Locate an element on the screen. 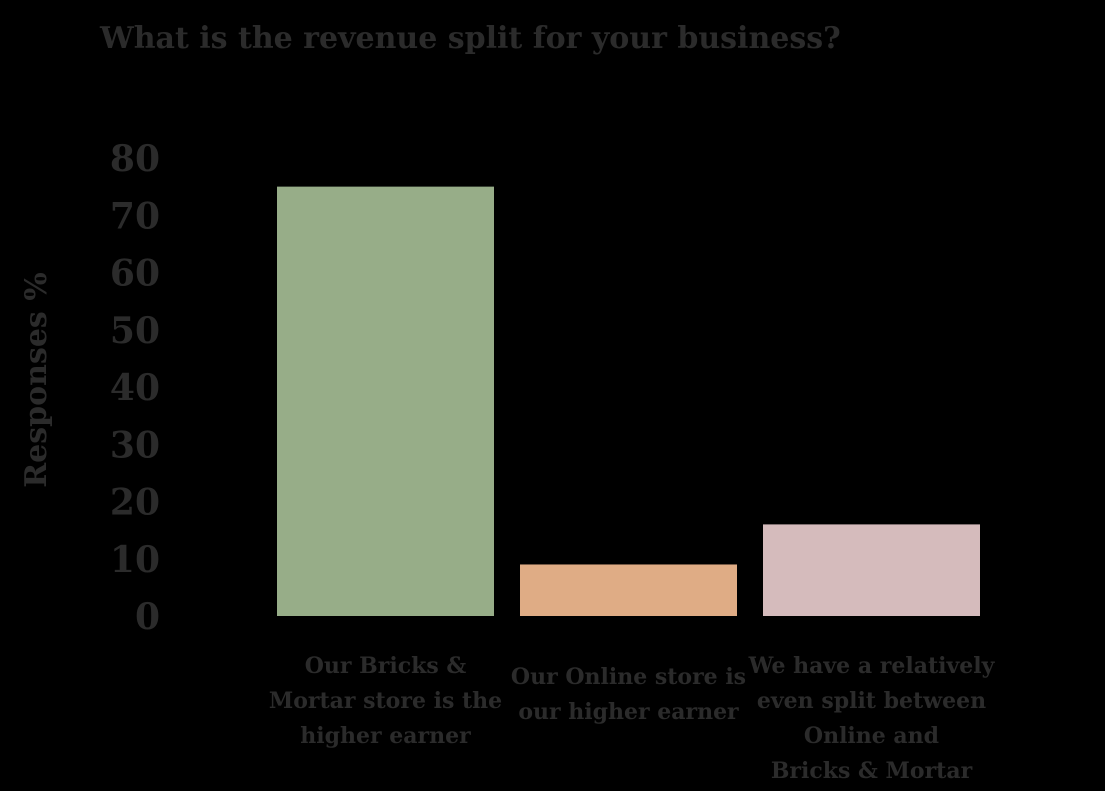 The width and height of the screenshot is (1105, 791). x-category-label: Mortar store is the is located at coordinates (385, 701).